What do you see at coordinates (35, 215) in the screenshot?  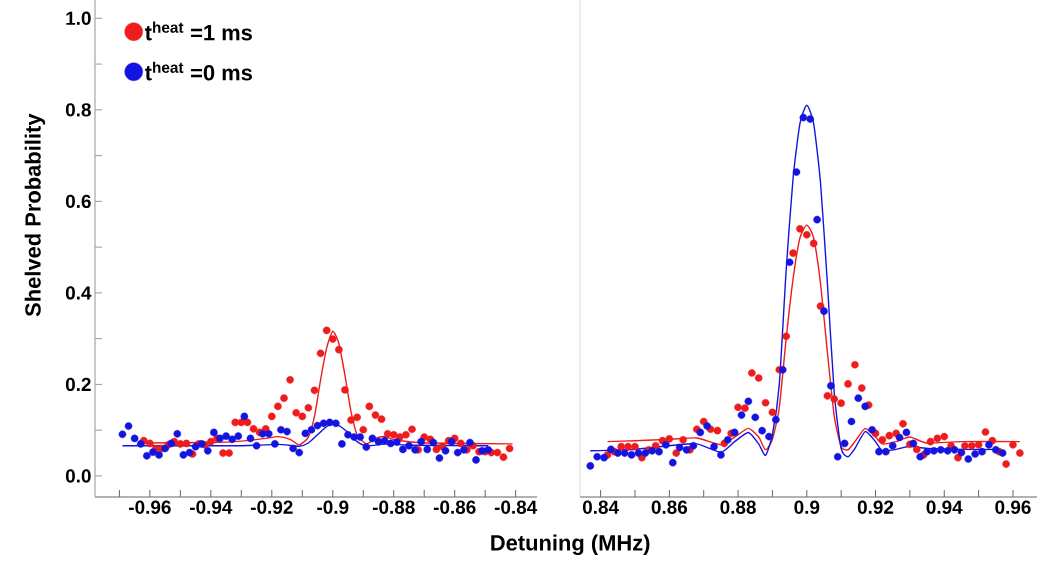 I see `y-axis-title: Shelved Probability` at bounding box center [35, 215].